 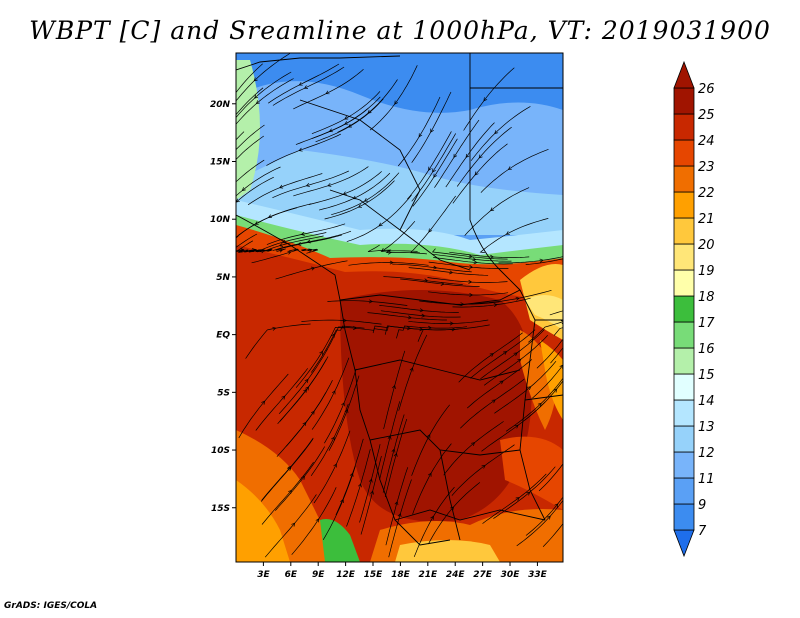 I want to click on border-egypt-sudan, so click(x=495, y=172).